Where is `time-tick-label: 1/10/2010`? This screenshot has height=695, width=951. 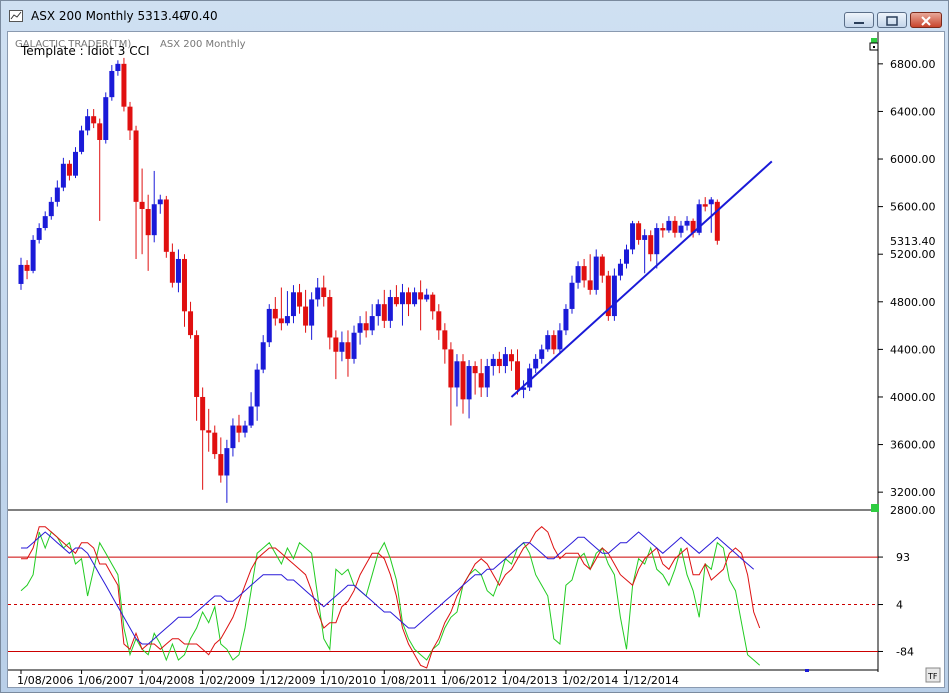 time-tick-label: 1/10/2010 is located at coordinates (348, 680).